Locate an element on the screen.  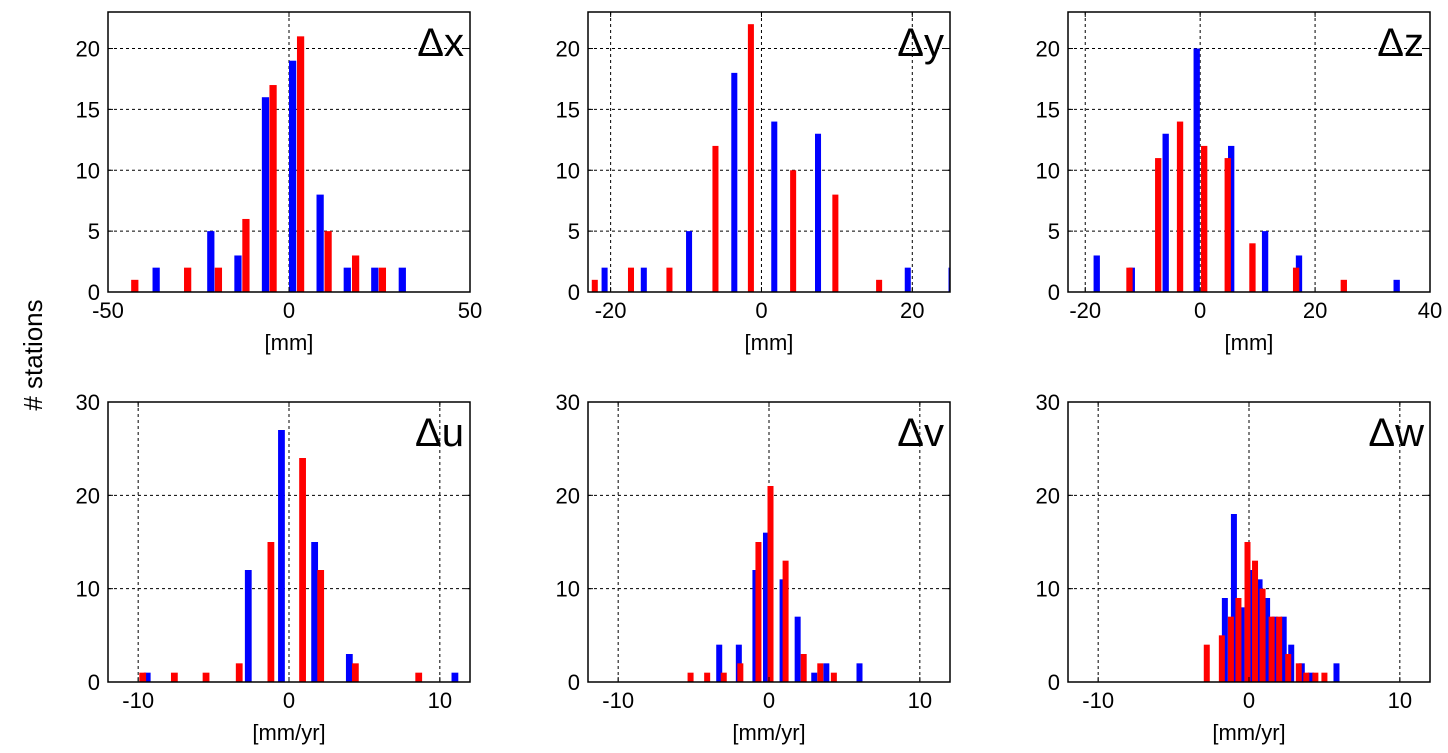
panel-annotation: Δw is located at coordinates (1396, 433).